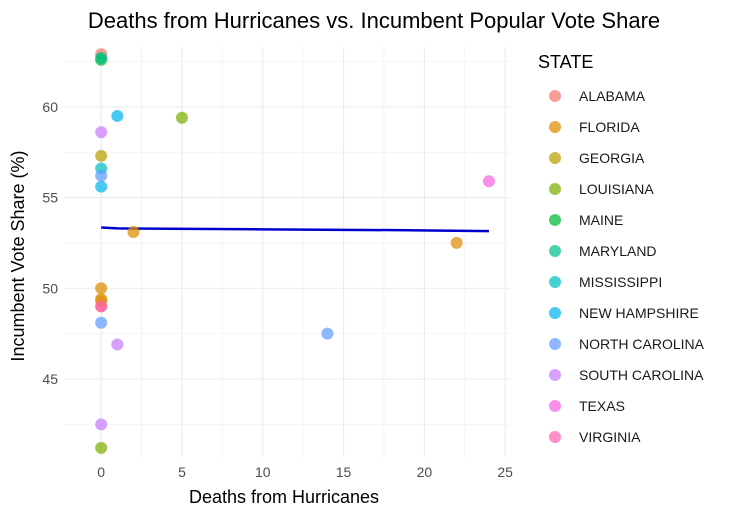 The image size is (737, 517). Describe the element at coordinates (50, 243) in the screenshot. I see `y-axis-ticks: 45 50 55 60` at that location.